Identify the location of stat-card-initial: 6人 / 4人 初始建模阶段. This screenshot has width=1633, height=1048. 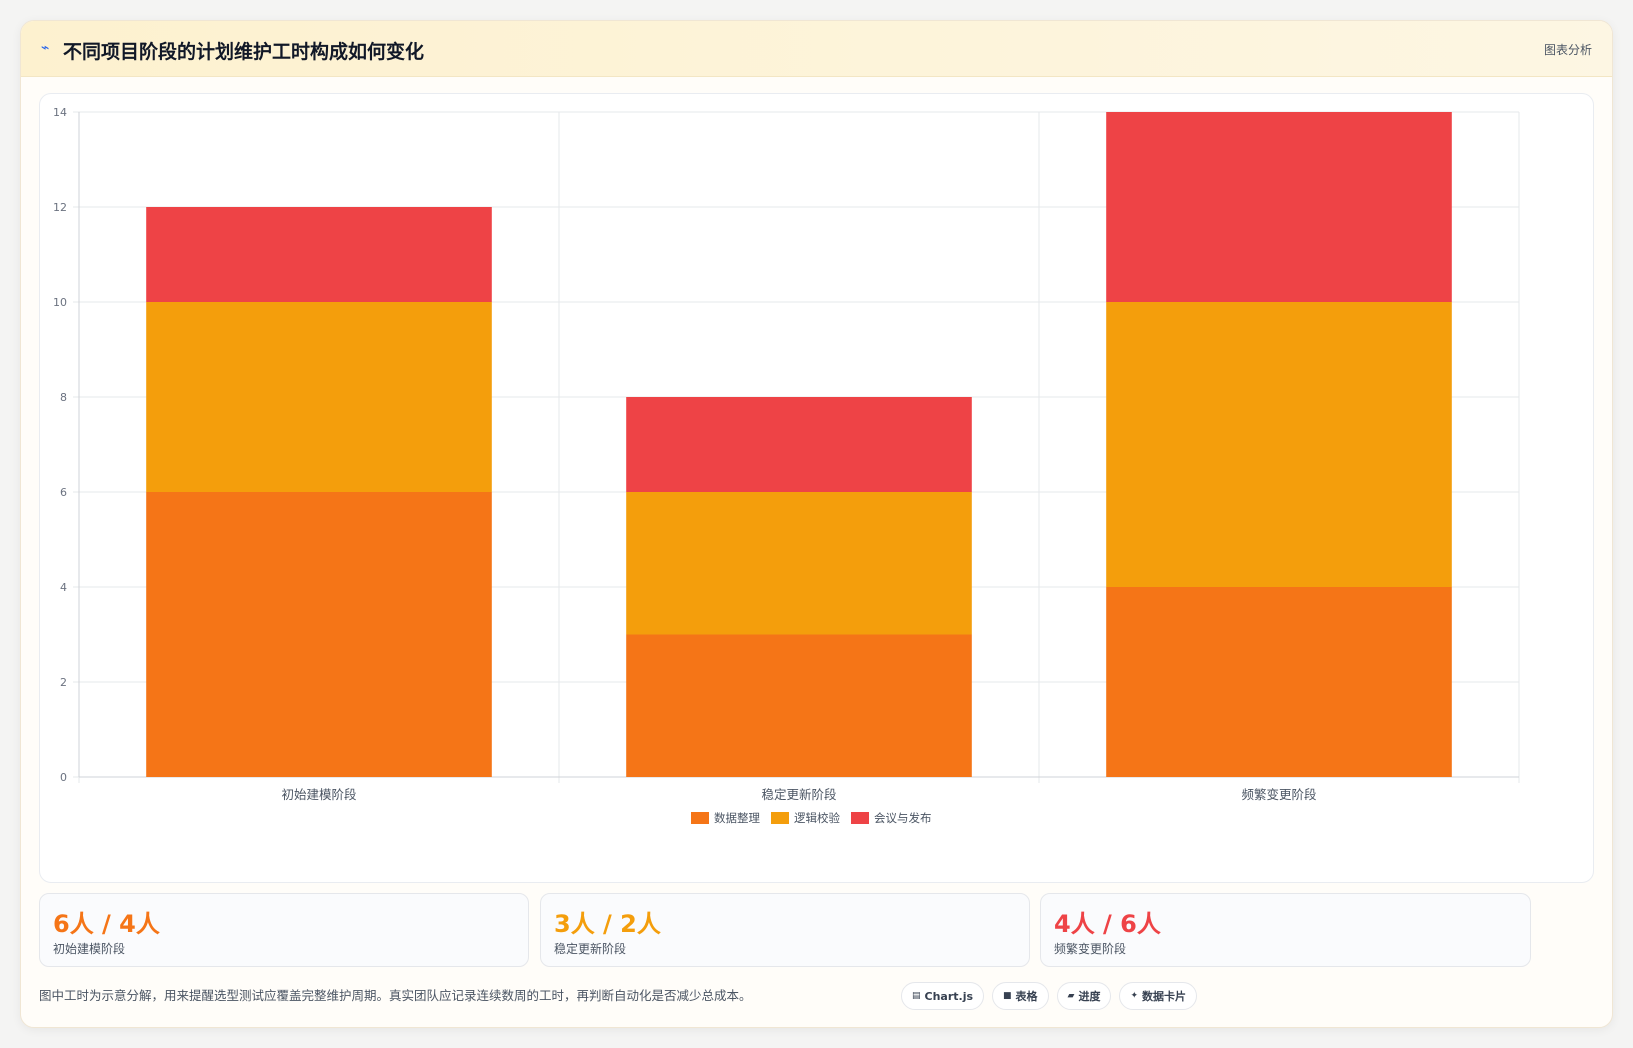
(284, 930).